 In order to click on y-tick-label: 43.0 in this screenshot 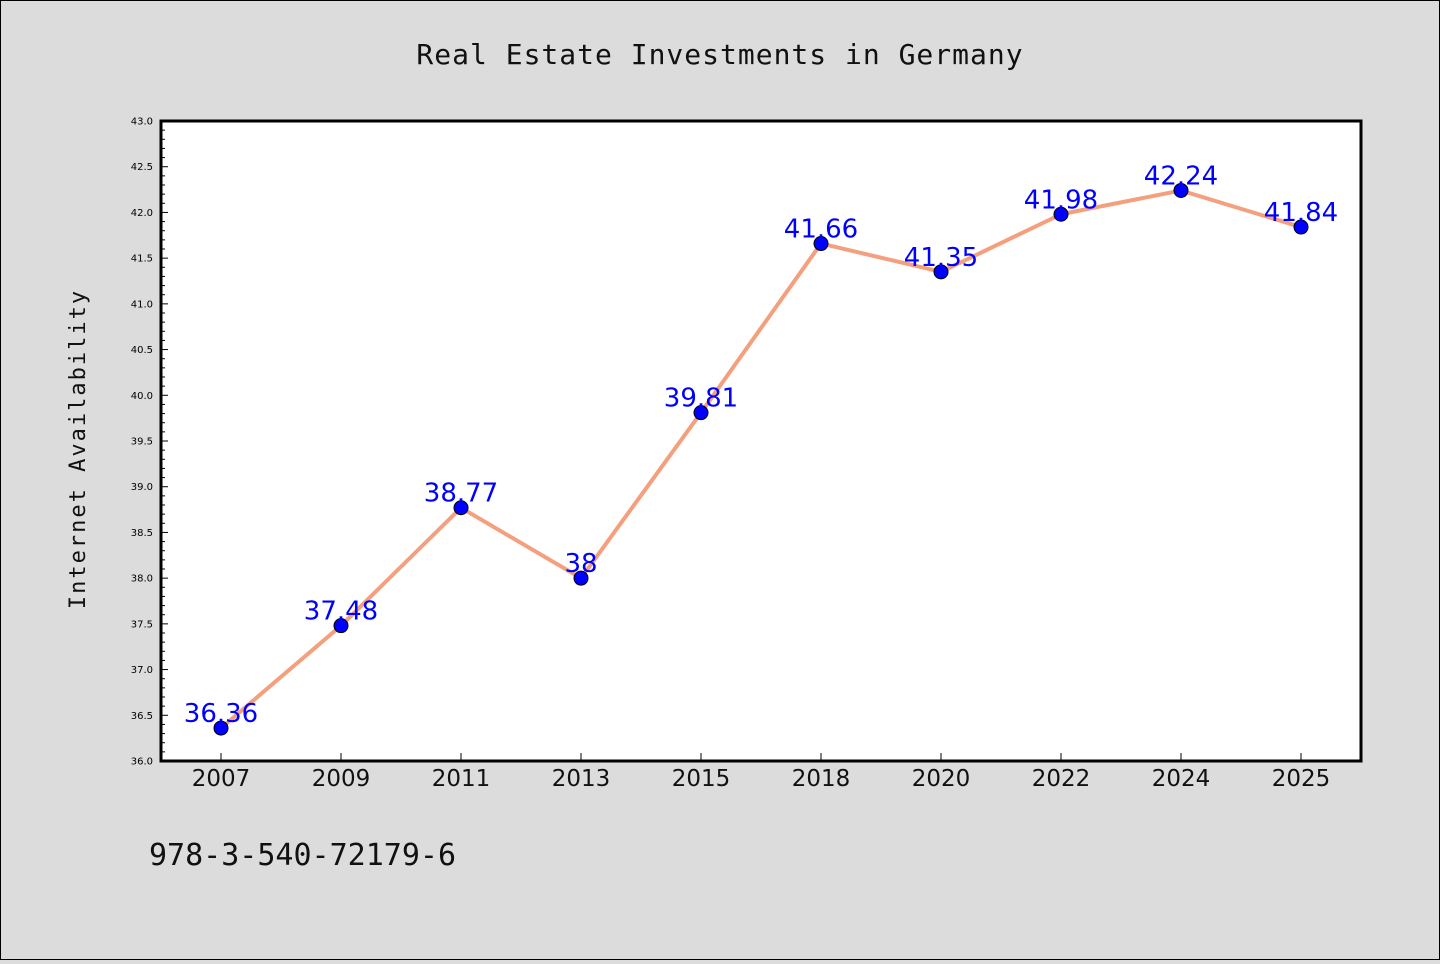, I will do `click(142, 122)`.